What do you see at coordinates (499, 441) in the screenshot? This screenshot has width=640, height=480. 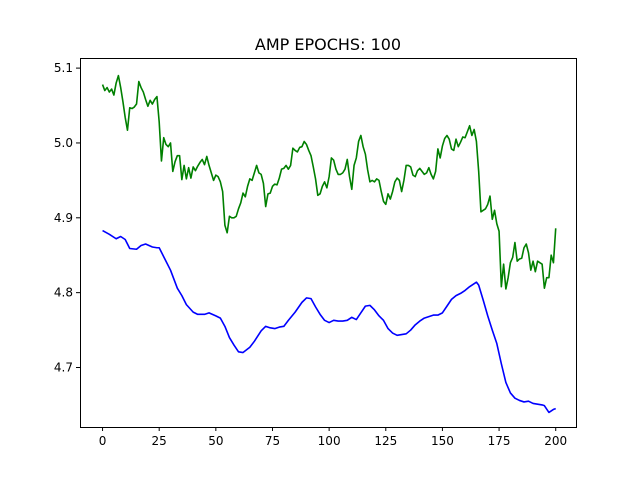 I see `x-tick-label: 175` at bounding box center [499, 441].